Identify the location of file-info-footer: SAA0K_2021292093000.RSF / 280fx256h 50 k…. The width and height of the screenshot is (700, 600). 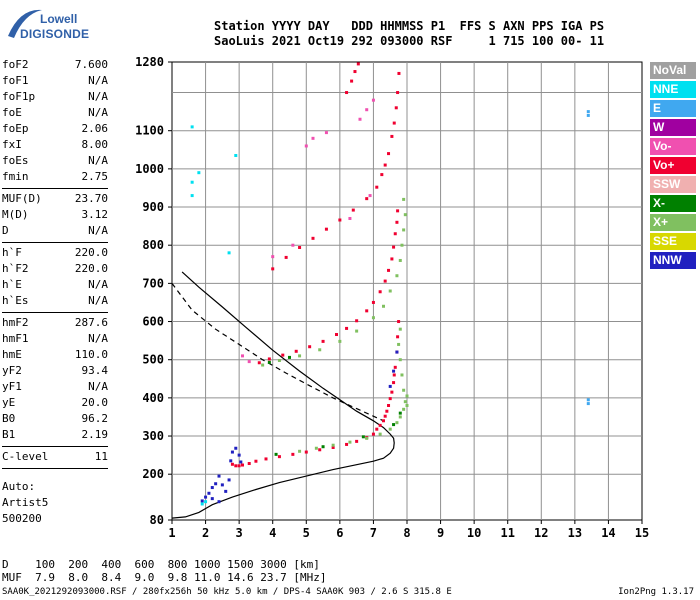
(227, 592).